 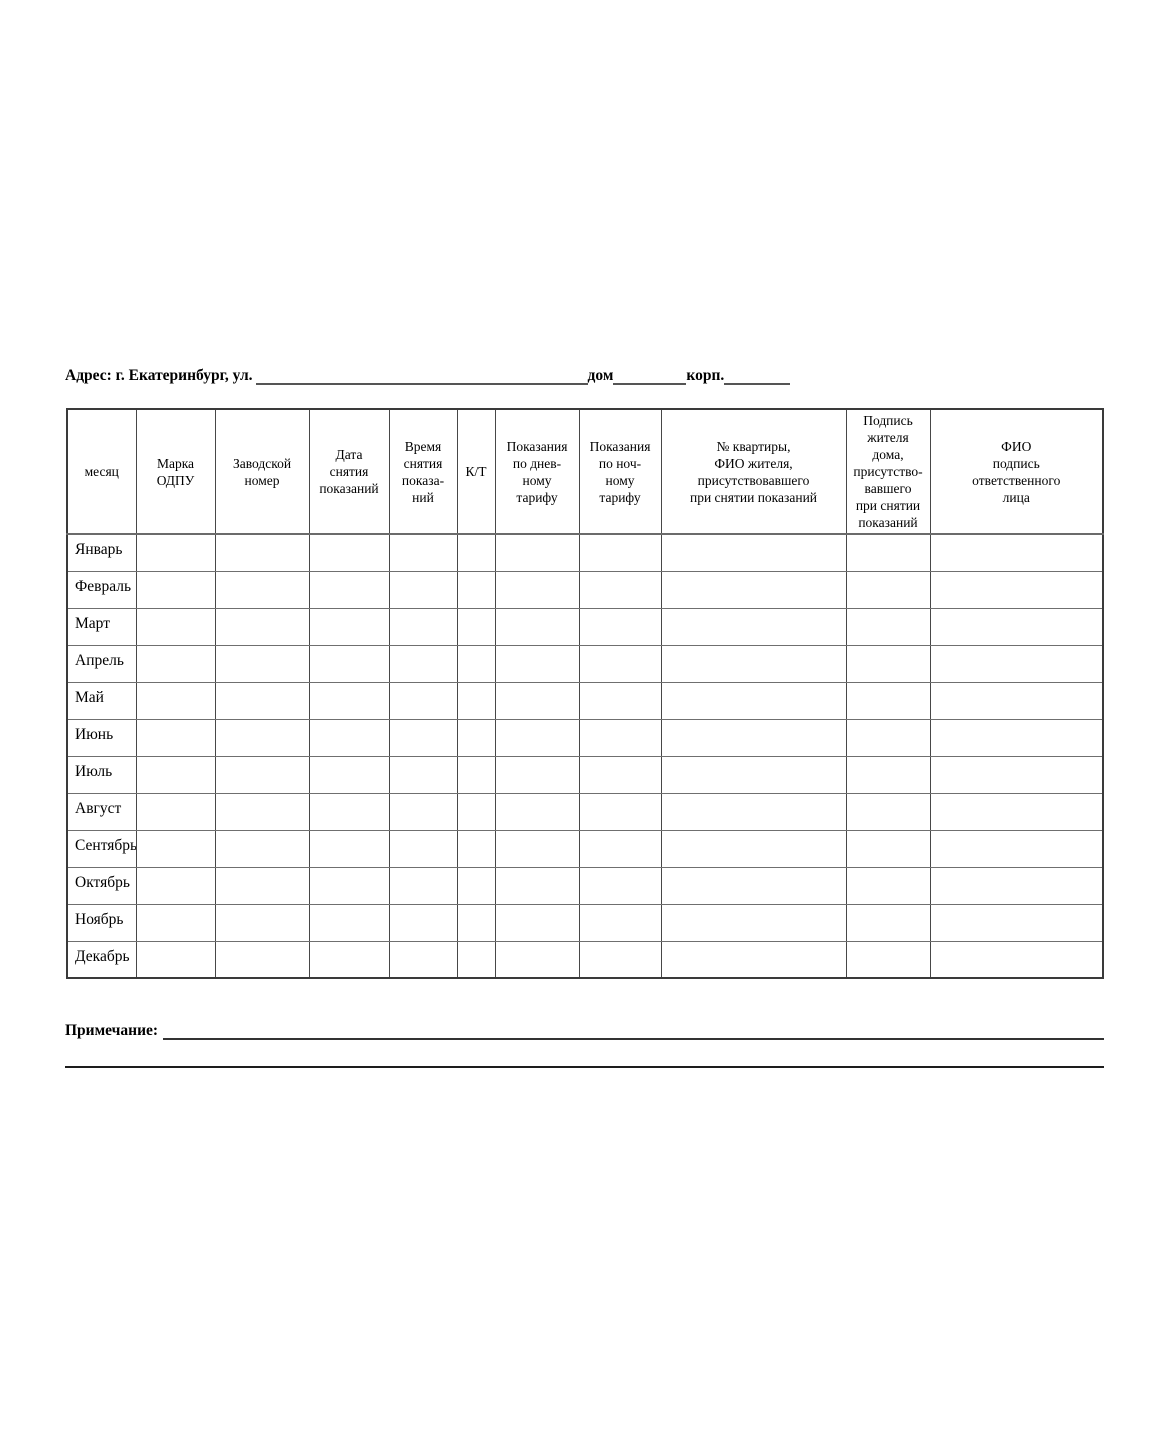 I want to click on korp-fill-line, so click(x=757, y=377).